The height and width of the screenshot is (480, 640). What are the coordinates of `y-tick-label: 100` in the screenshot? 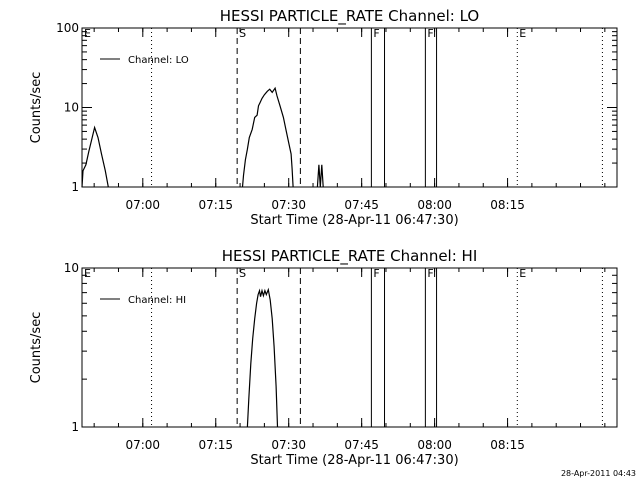 It's located at (67, 28).